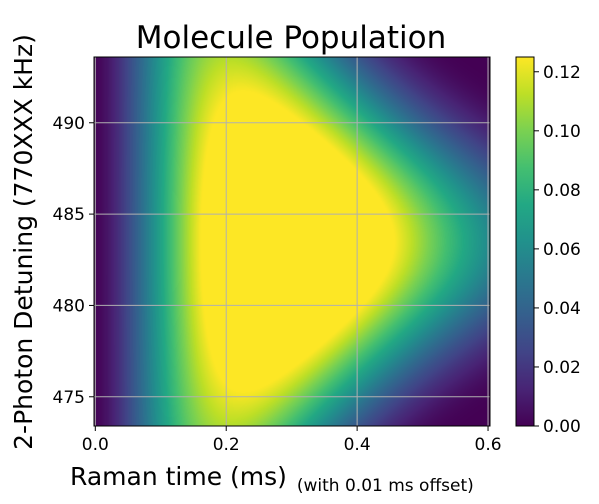 The width and height of the screenshot is (599, 504). What do you see at coordinates (291, 38) in the screenshot?
I see `chart-title: Molecule Population` at bounding box center [291, 38].